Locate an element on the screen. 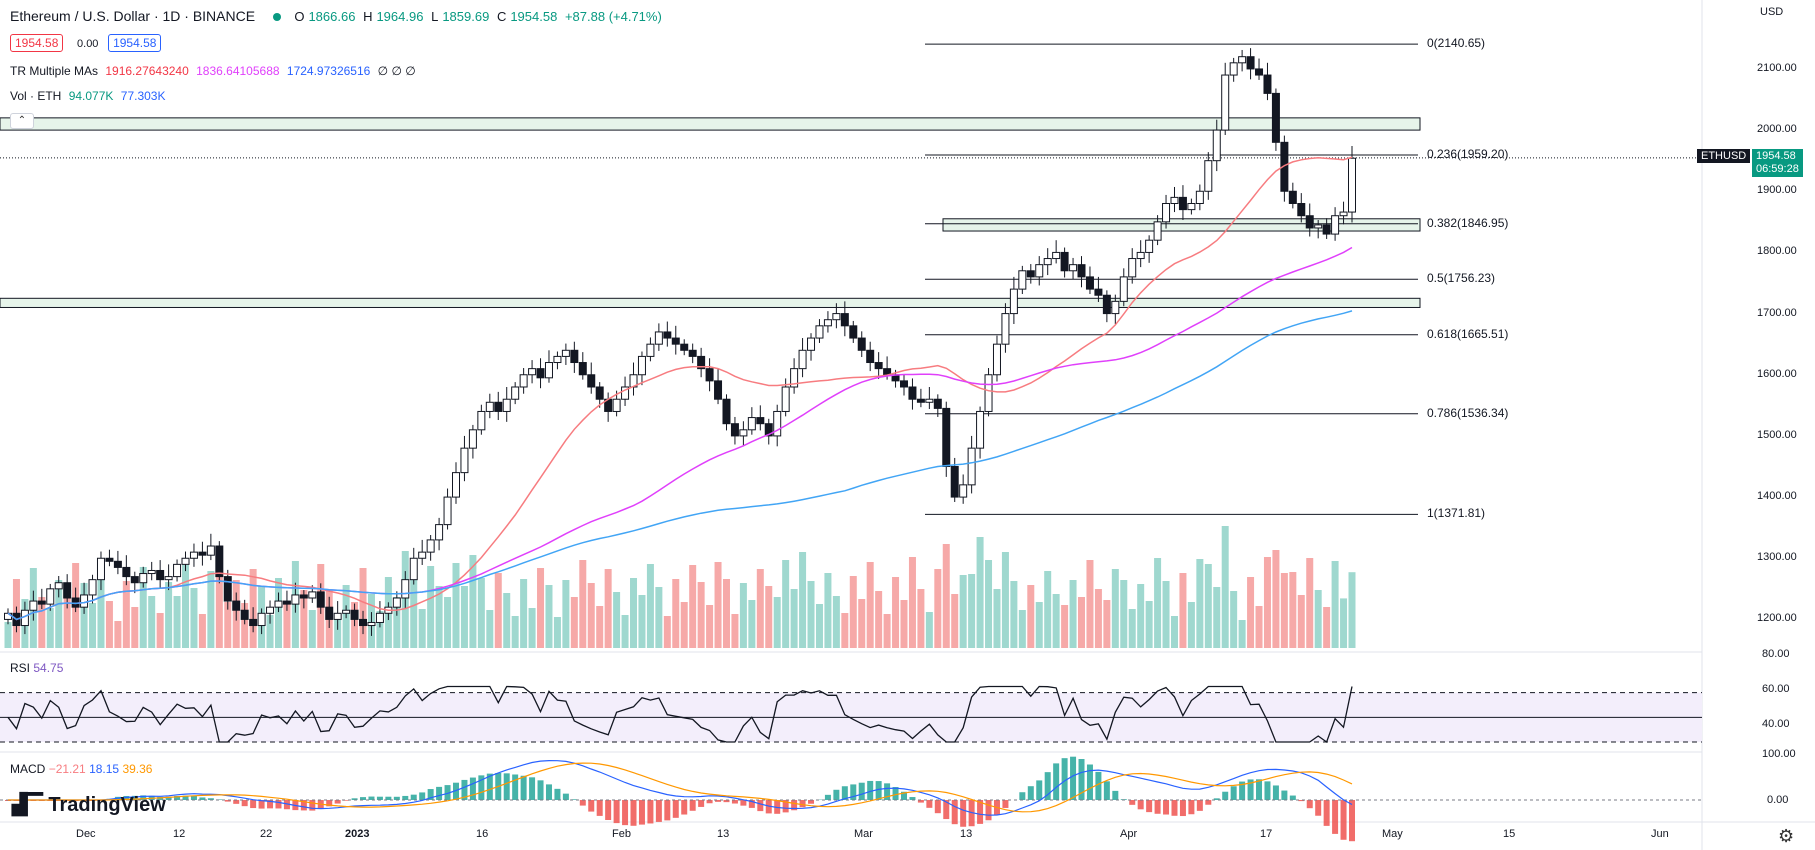 The image size is (1815, 850). market-open-icon is located at coordinates (276, 17).